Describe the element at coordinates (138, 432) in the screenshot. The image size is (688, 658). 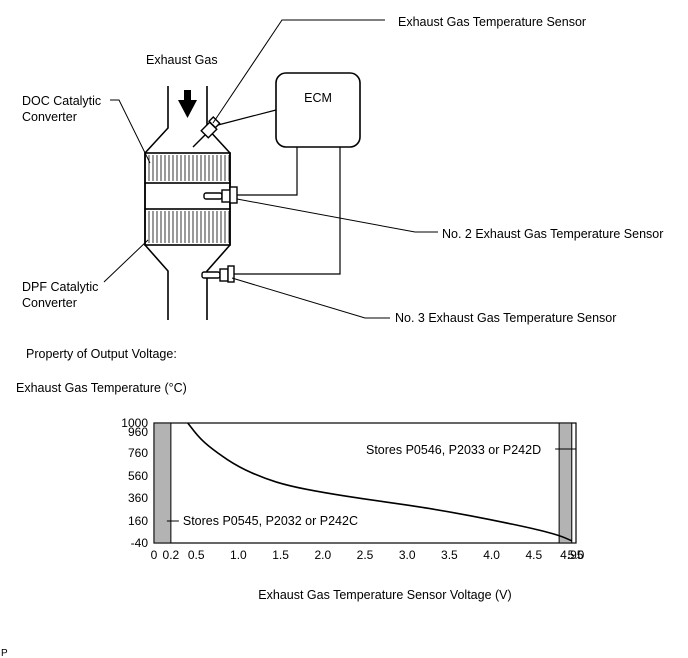
I see `y-tick-label: 960` at that location.